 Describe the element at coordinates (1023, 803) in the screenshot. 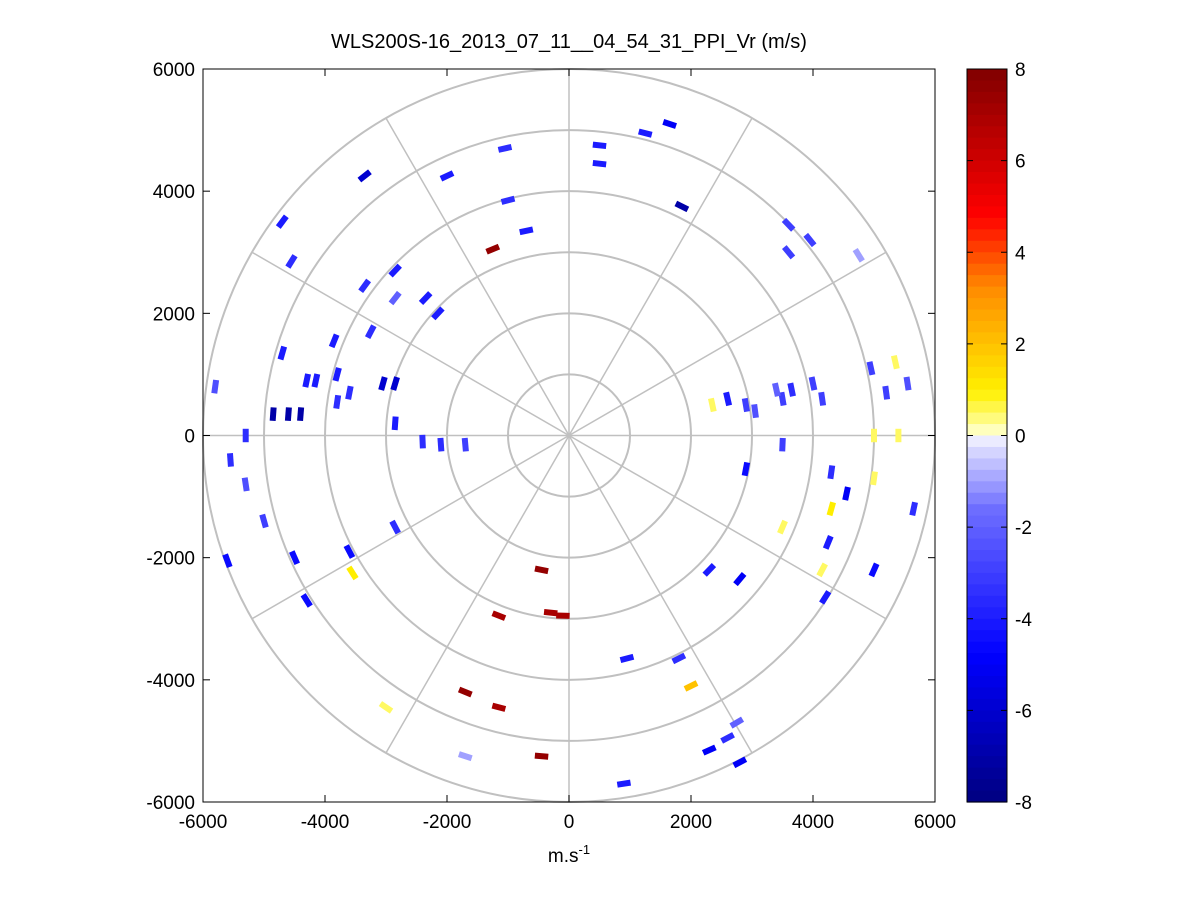

I see `colorbar-tick-label: -8` at that location.